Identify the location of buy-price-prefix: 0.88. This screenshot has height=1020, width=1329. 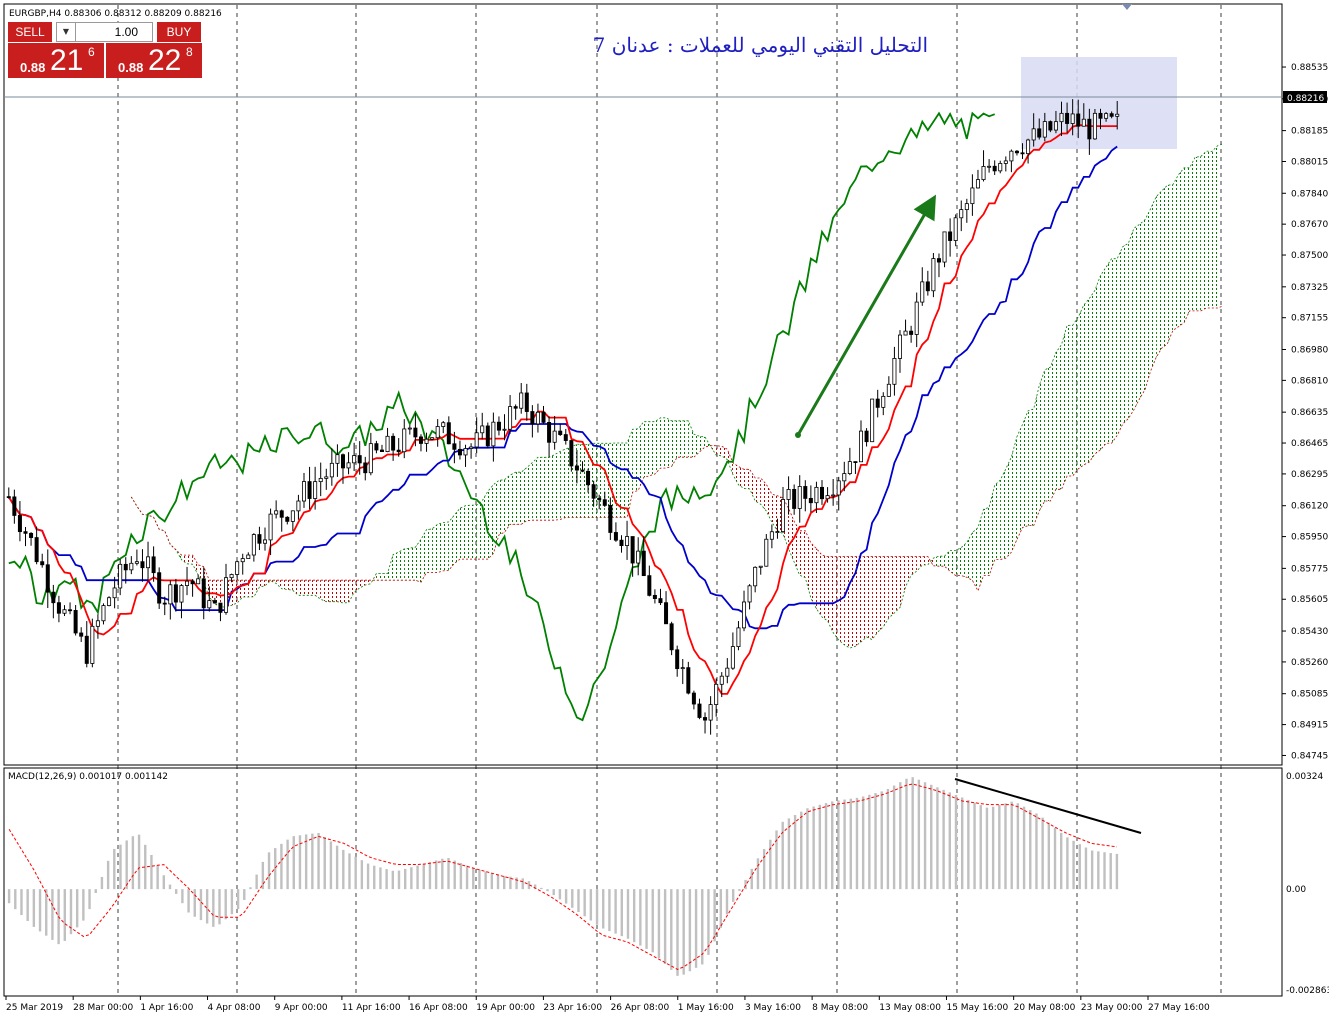
(131, 67).